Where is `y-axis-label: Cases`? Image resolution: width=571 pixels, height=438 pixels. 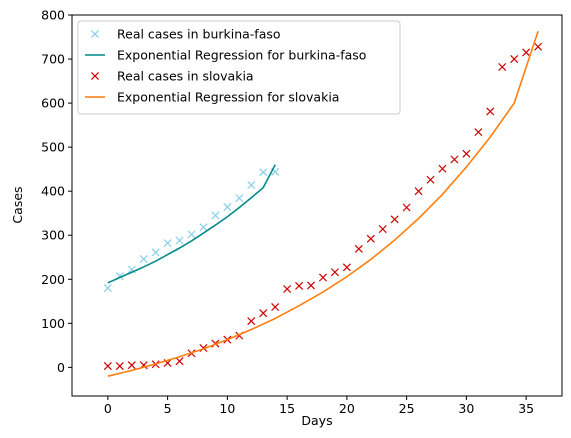
y-axis-label: Cases is located at coordinates (17, 204).